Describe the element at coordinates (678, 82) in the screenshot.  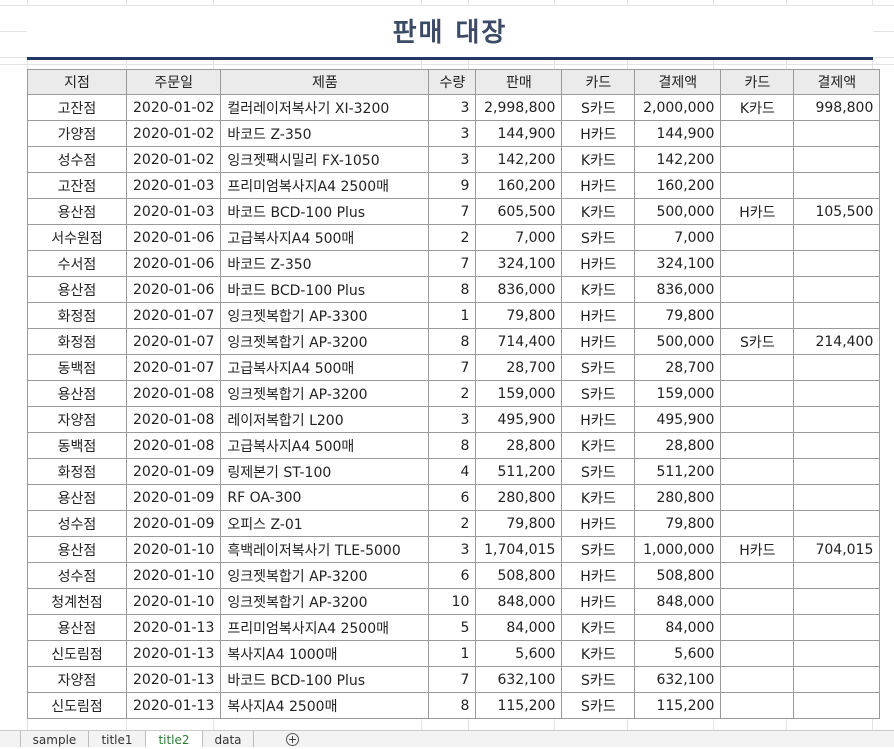
I see `column-header-payment-1: 결제액` at that location.